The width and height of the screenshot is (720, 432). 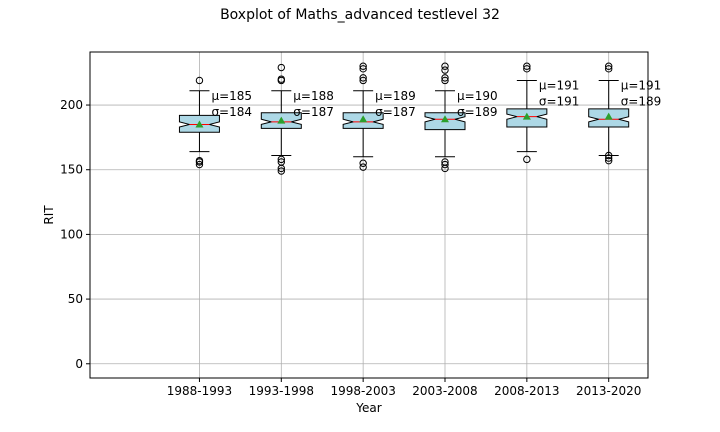 What do you see at coordinates (281, 391) in the screenshot?
I see `x-tick-label: 1993-1998` at bounding box center [281, 391].